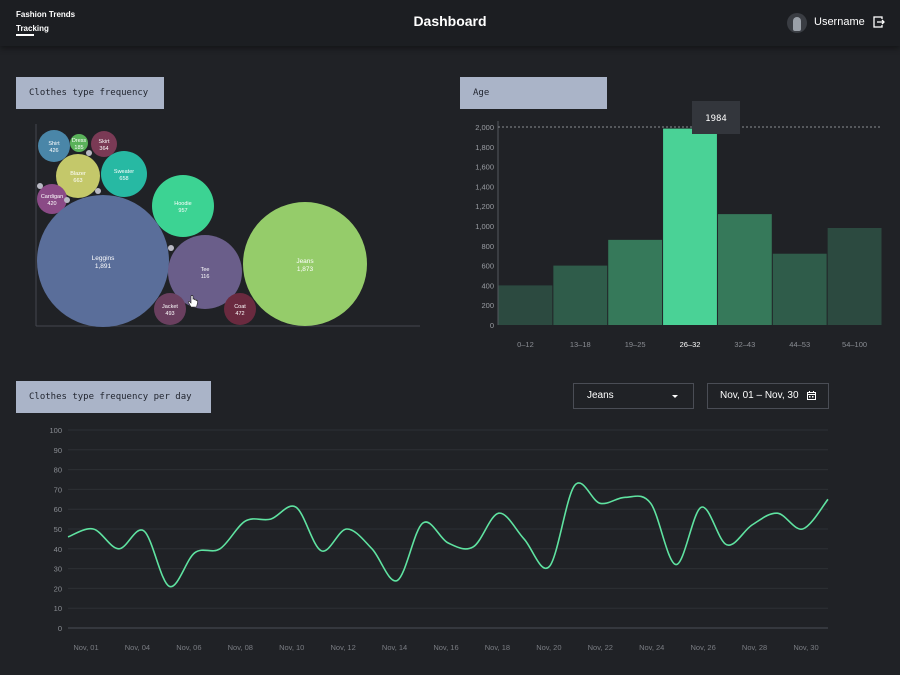  I want to click on age-tooltip-value: 1984, so click(716, 119).